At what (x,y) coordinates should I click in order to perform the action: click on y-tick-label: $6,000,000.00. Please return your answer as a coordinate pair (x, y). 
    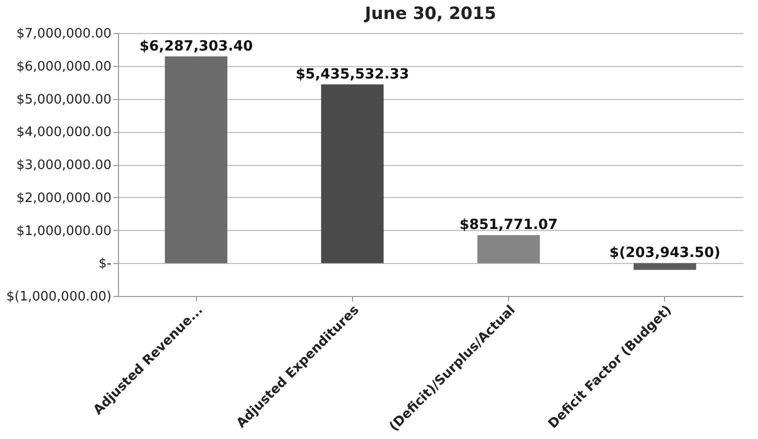
    Looking at the image, I should click on (64, 66).